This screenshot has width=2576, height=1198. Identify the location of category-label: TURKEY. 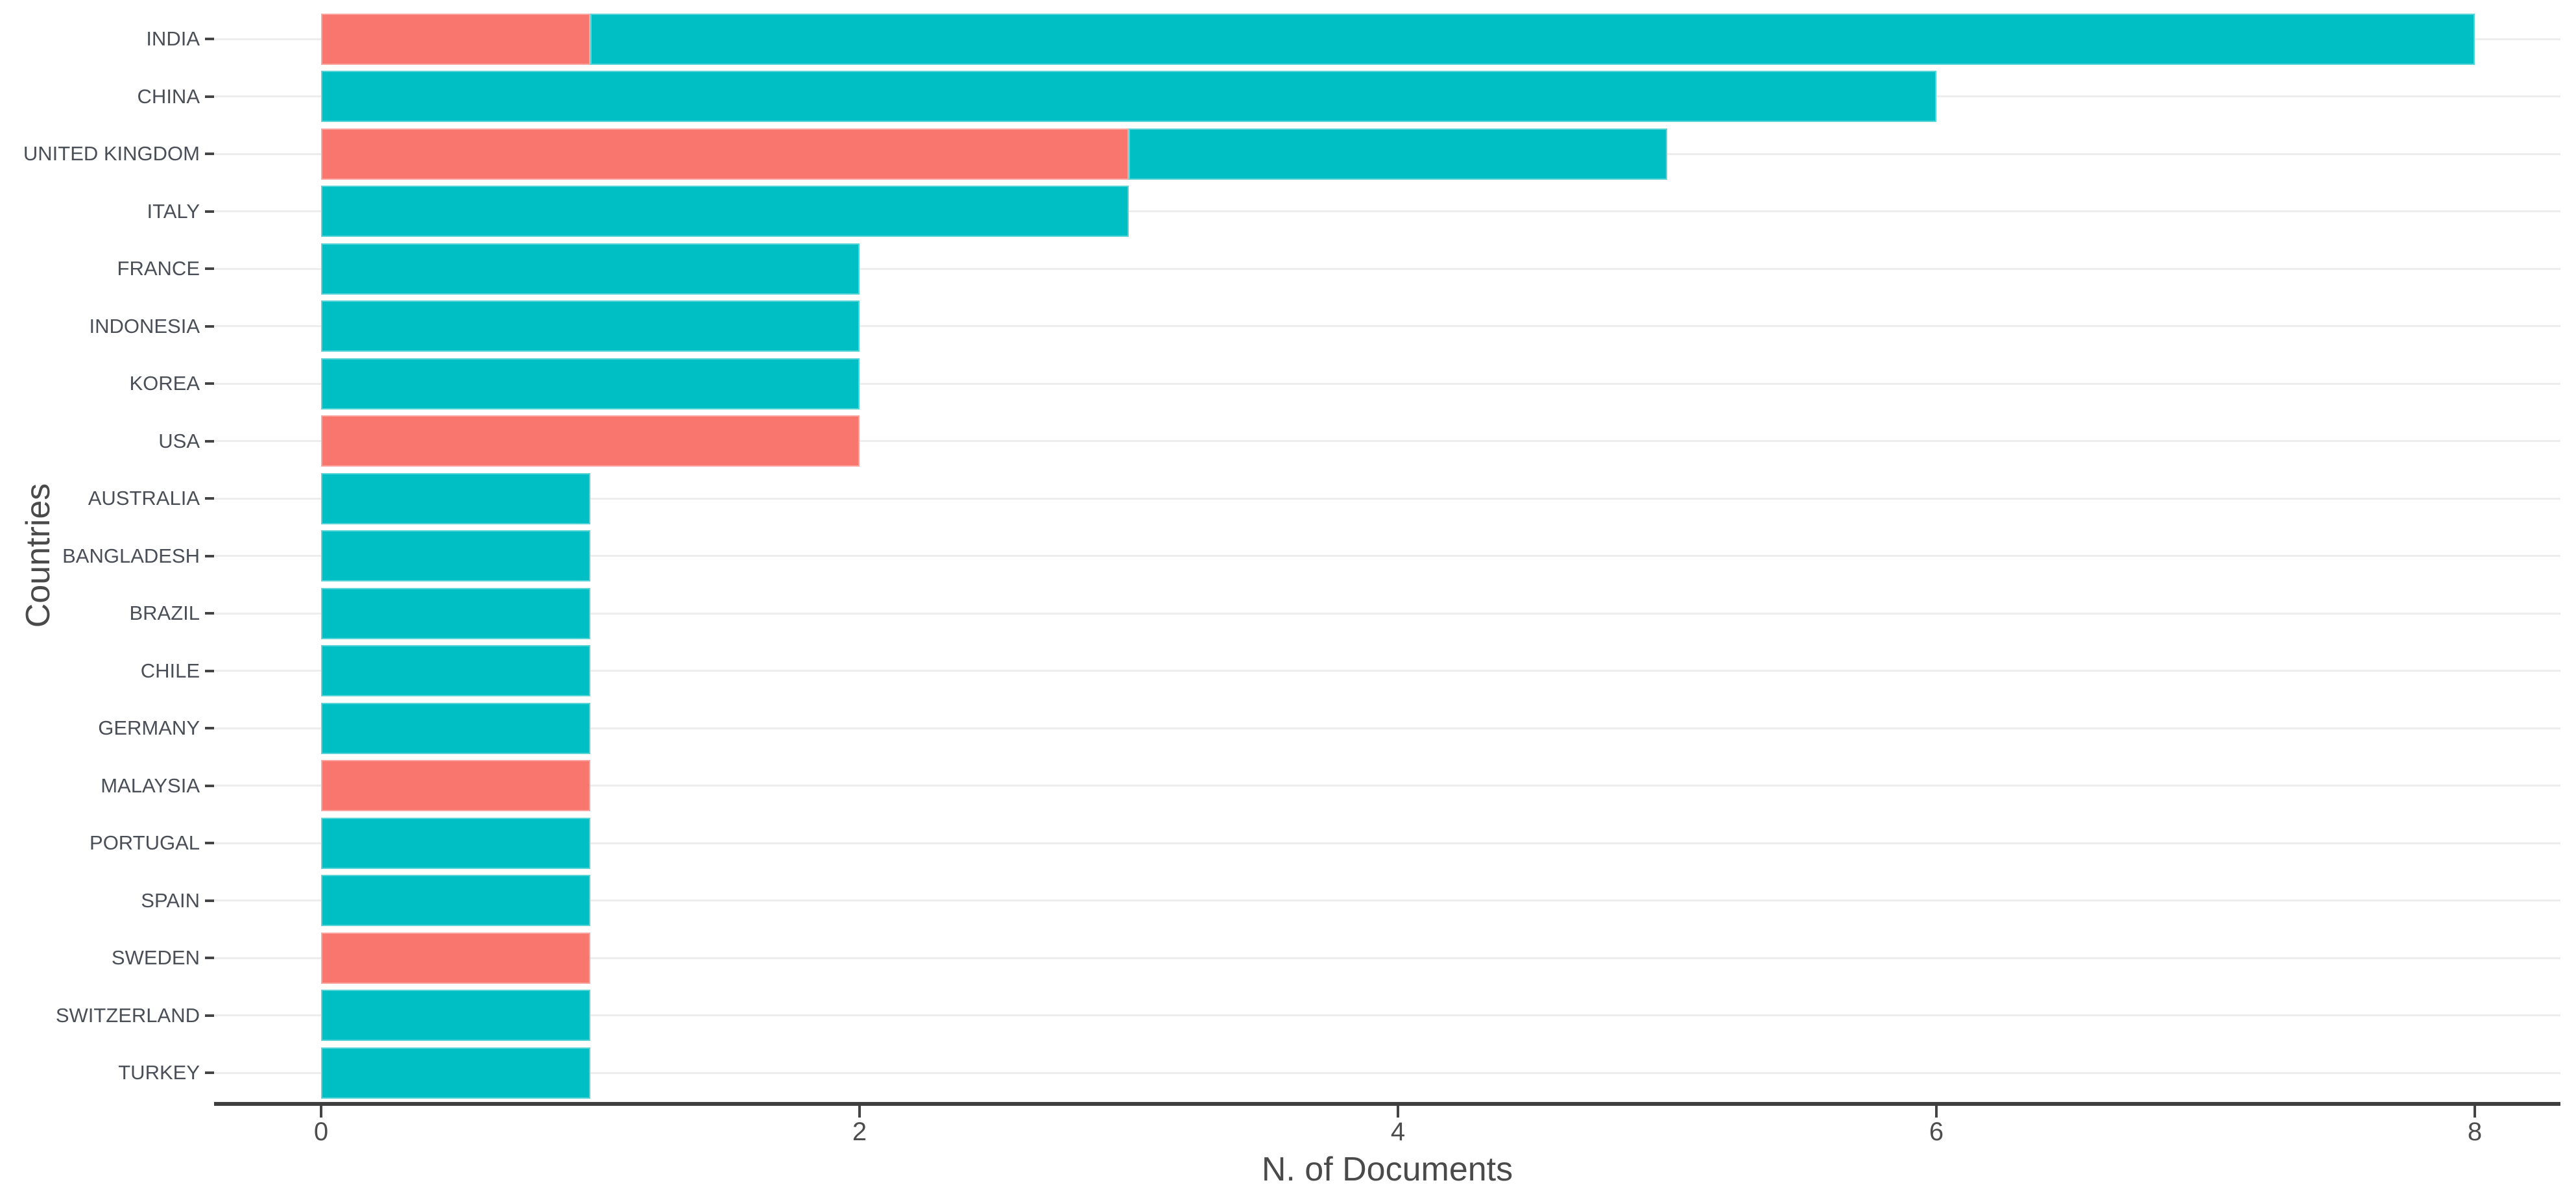
(159, 1073).